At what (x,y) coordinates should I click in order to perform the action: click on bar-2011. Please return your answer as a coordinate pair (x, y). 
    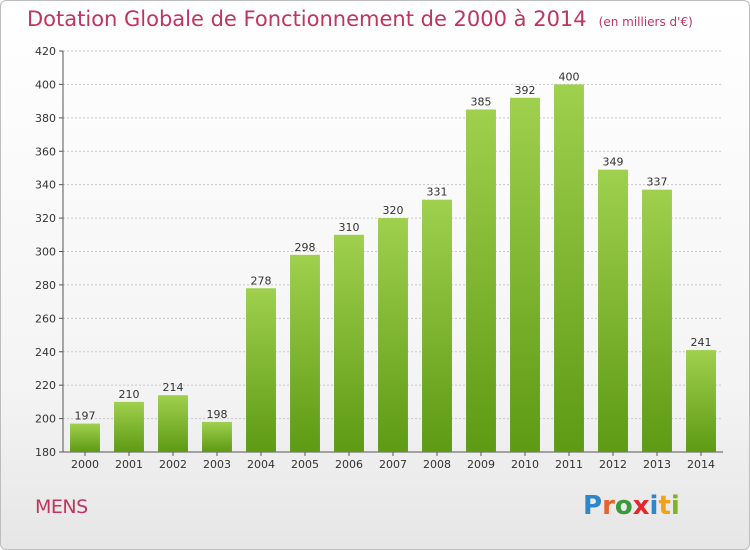
    Looking at the image, I should click on (569, 268).